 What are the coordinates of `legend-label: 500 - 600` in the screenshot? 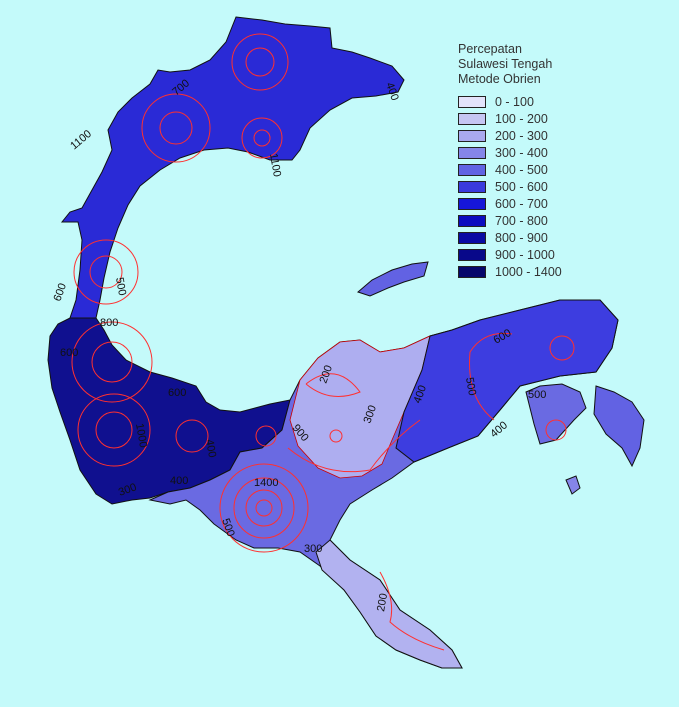 It's located at (521, 186).